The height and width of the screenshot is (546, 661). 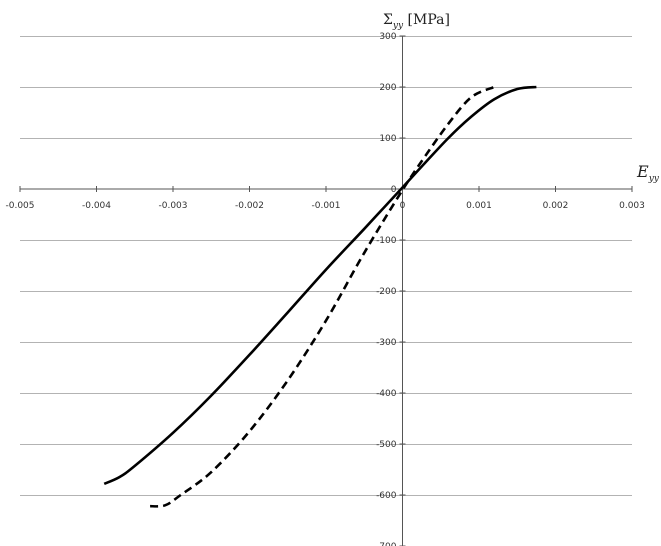 I want to click on y-tick-label: -600, so click(x=386, y=496).